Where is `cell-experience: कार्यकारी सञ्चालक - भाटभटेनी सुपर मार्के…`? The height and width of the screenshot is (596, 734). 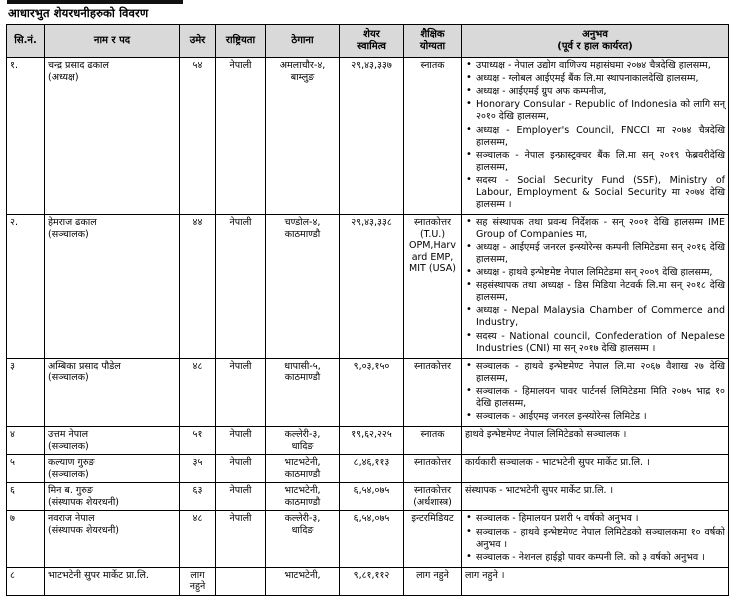
cell-experience: कार्यकारी सञ्चालक - भाटभटेनी सुपर मार्के… is located at coordinates (595, 469).